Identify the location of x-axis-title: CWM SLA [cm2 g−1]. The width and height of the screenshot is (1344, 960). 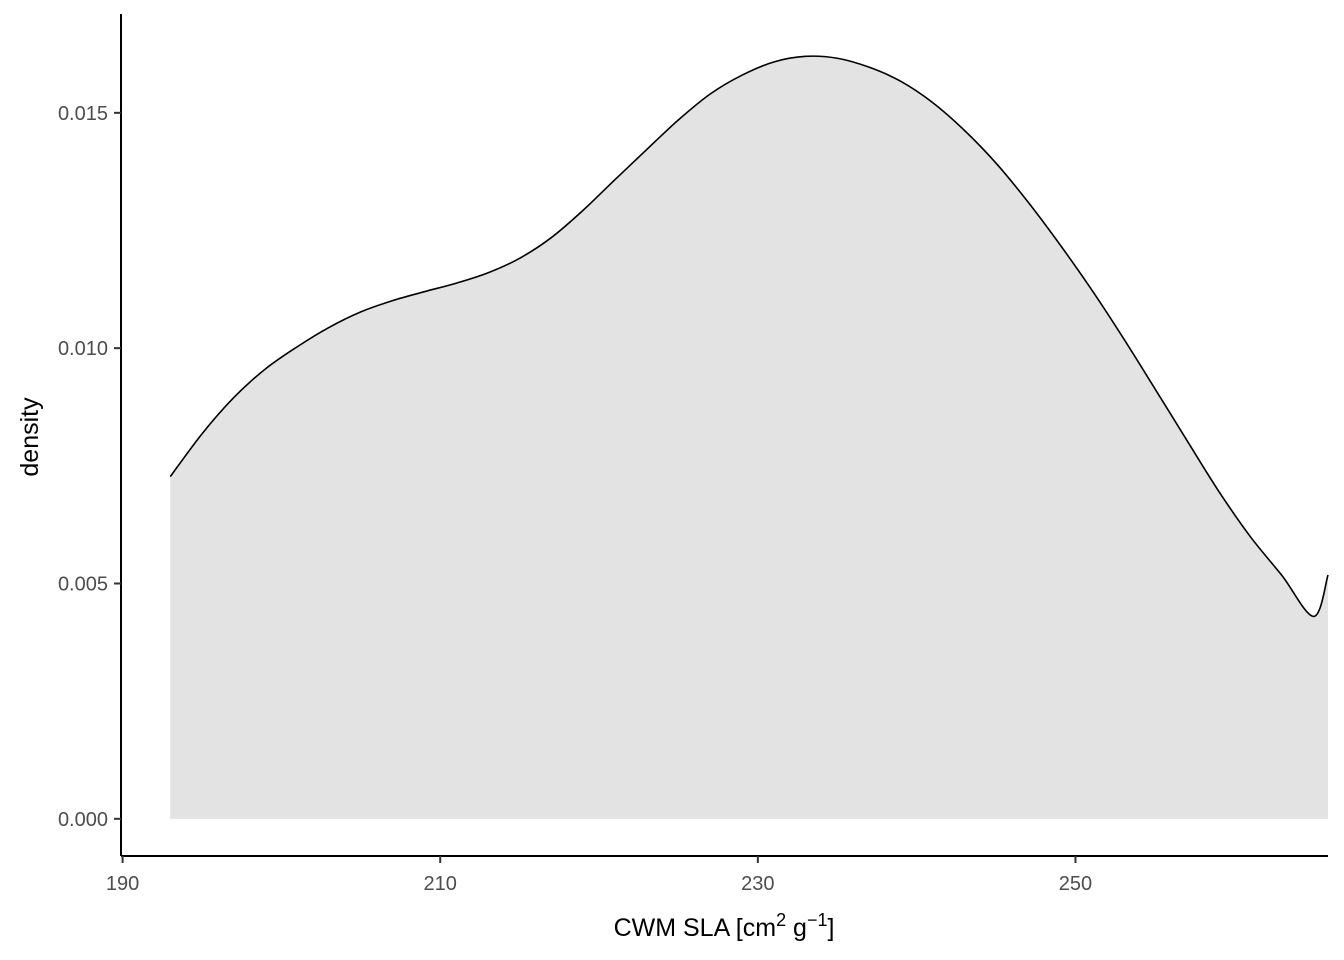
(724, 926).